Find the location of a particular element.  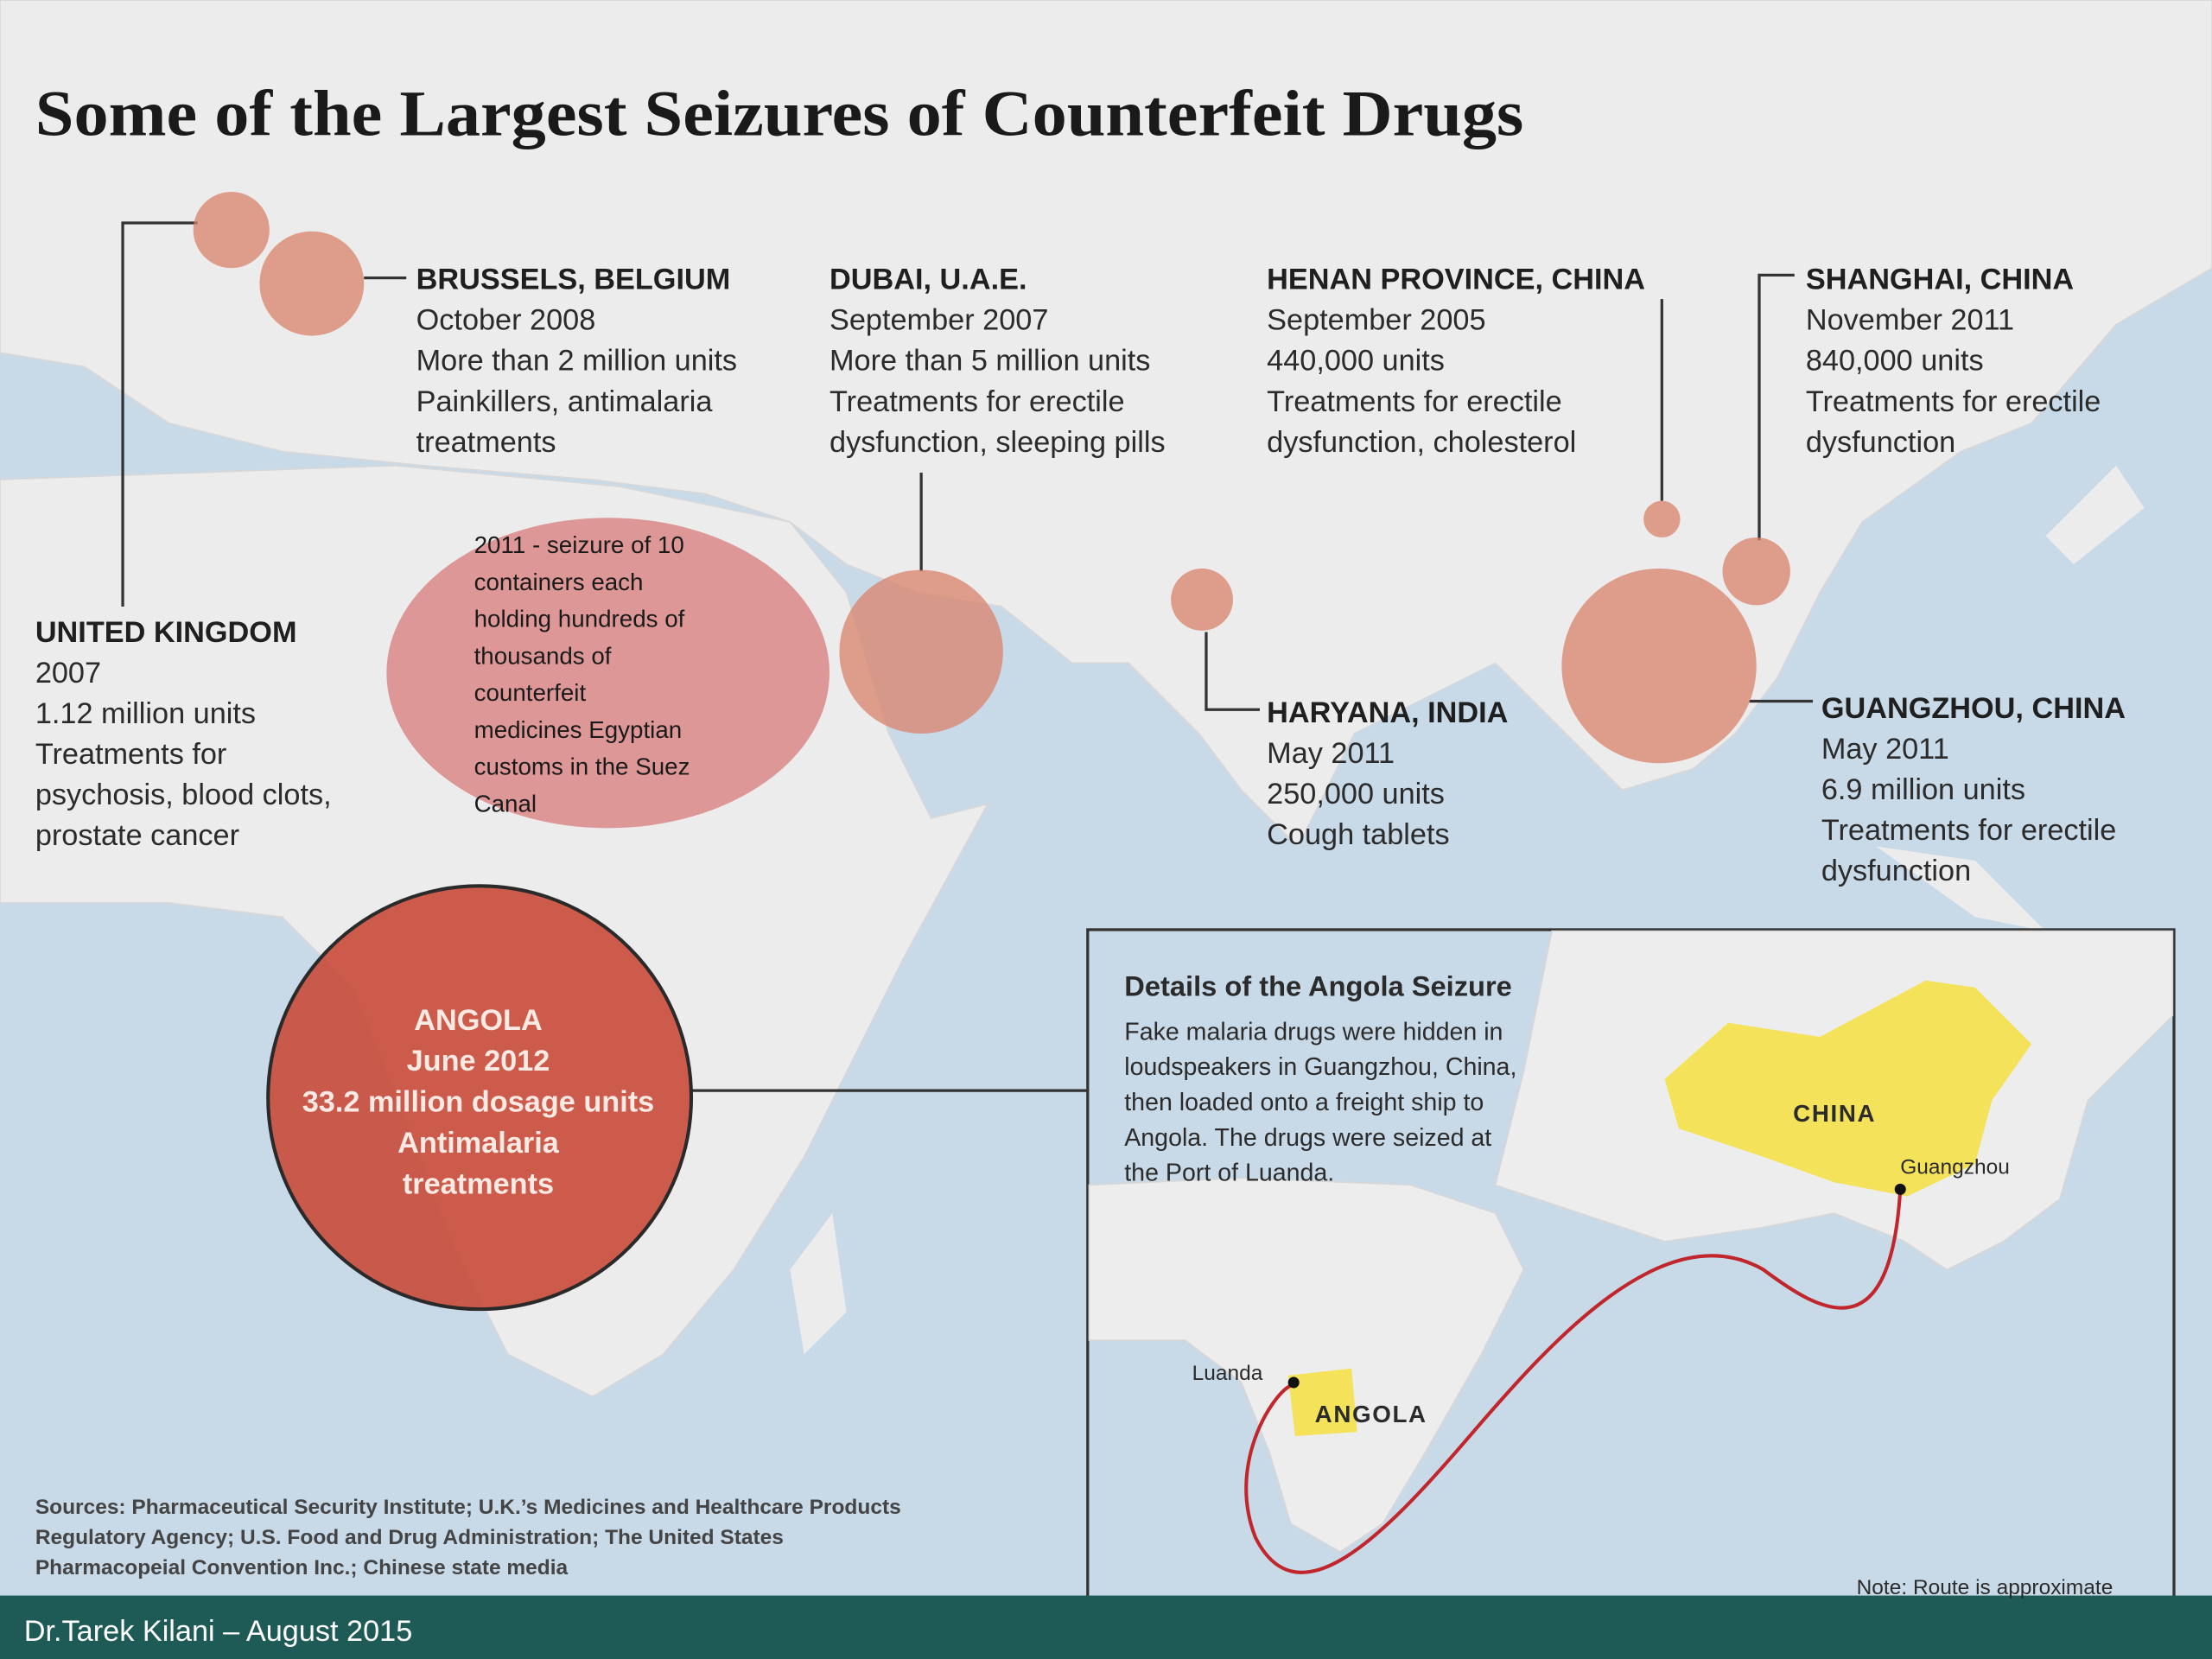

label-guangzhou: Guangzhou is located at coordinates (1955, 1167).